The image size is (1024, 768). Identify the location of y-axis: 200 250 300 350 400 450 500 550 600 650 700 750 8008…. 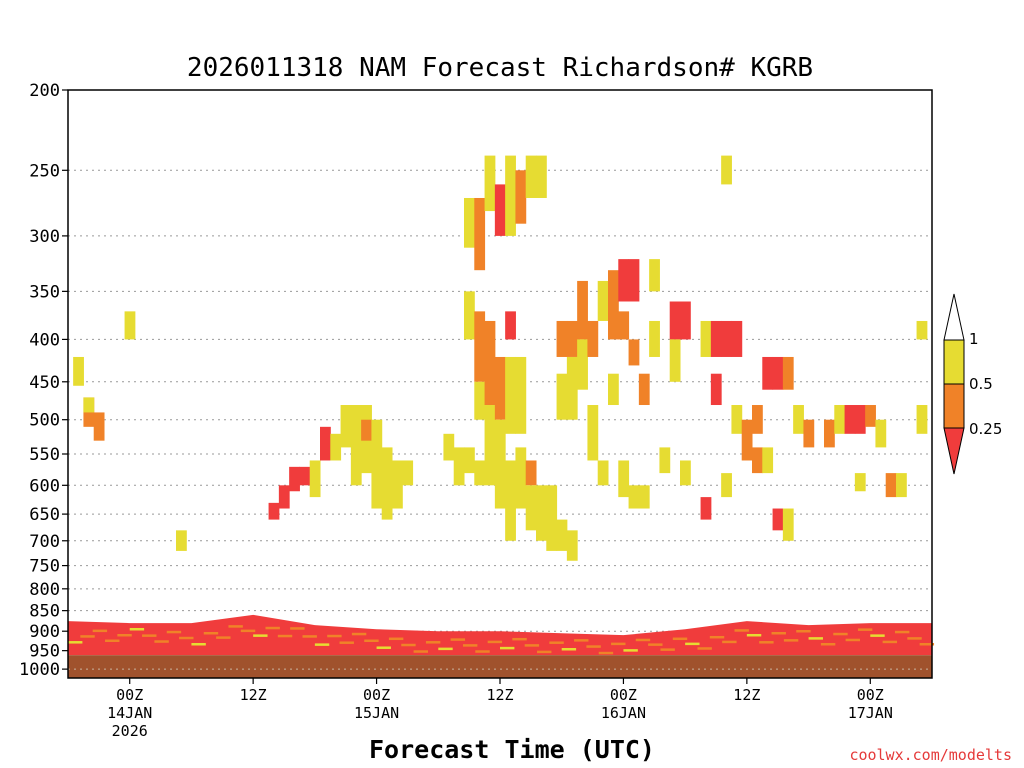
(43, 380).